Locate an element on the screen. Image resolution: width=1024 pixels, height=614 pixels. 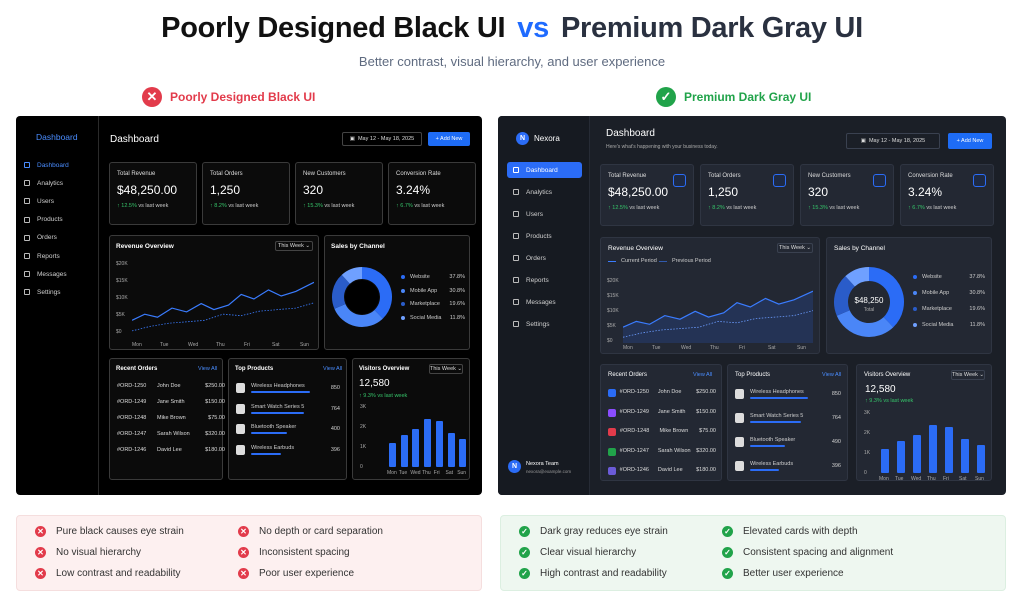
x-tick-label: Fri is located at coordinates (742, 348).